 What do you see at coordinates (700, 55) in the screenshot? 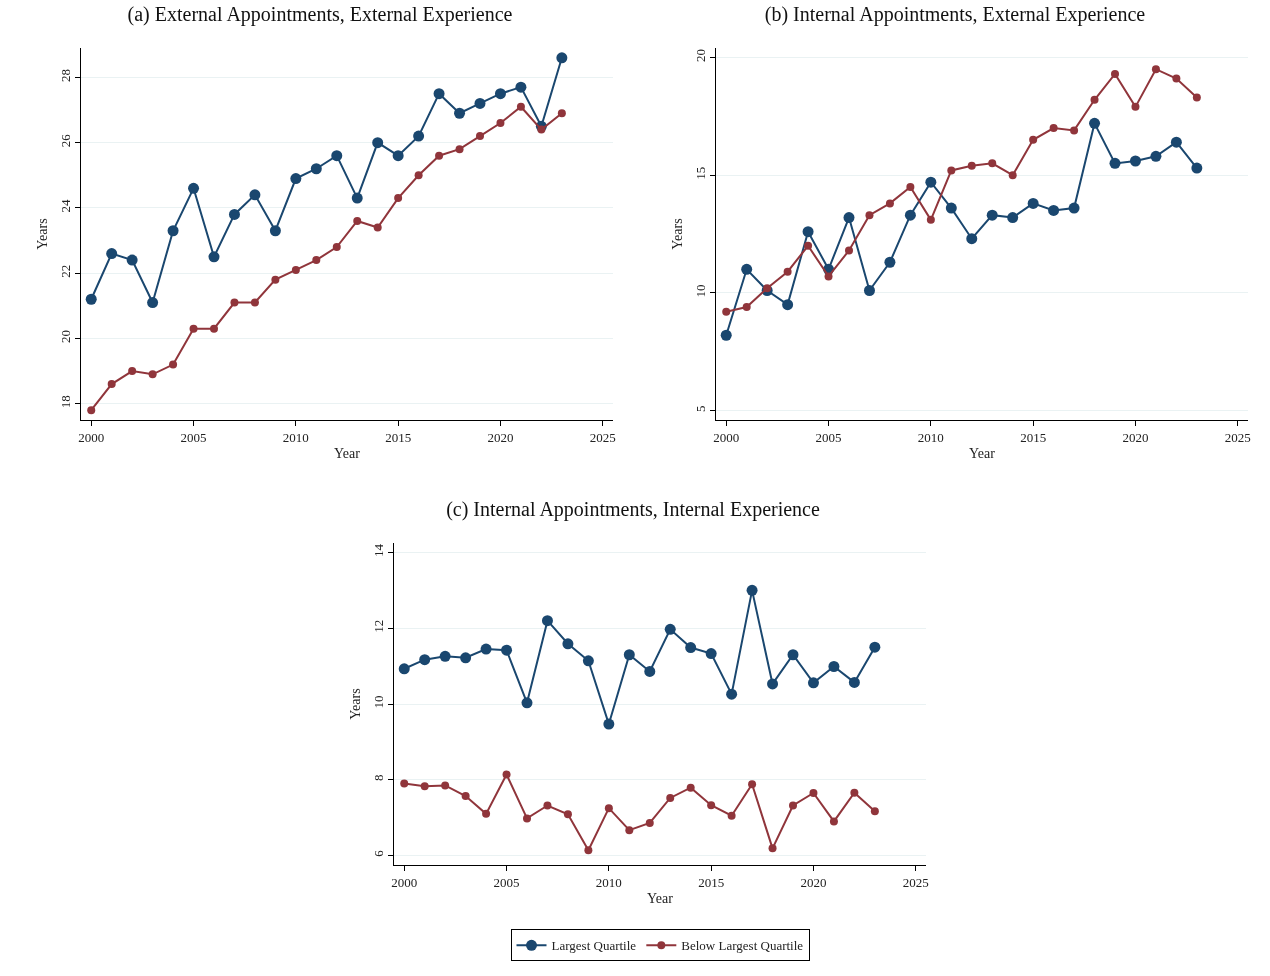
I see `y-tick-label: 20` at bounding box center [700, 55].